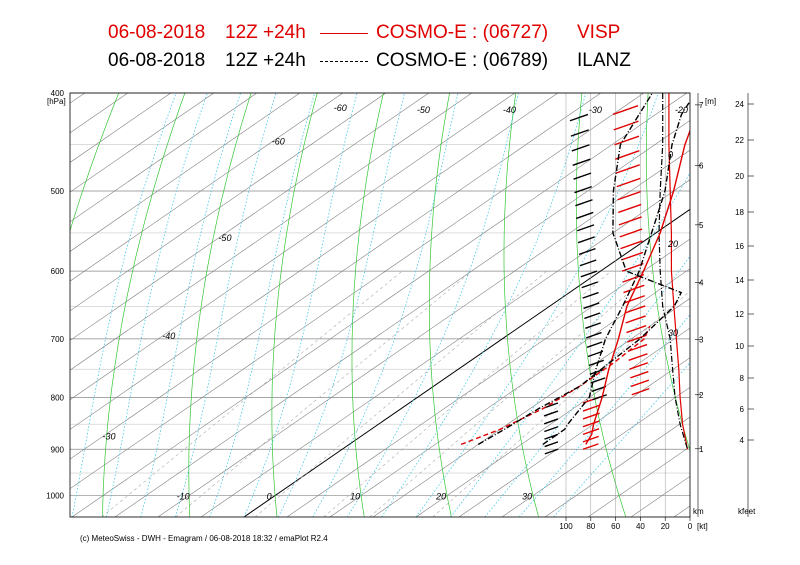 The height and width of the screenshot is (565, 800). I want to click on pressure-unit-label: [hPa], so click(56, 101).